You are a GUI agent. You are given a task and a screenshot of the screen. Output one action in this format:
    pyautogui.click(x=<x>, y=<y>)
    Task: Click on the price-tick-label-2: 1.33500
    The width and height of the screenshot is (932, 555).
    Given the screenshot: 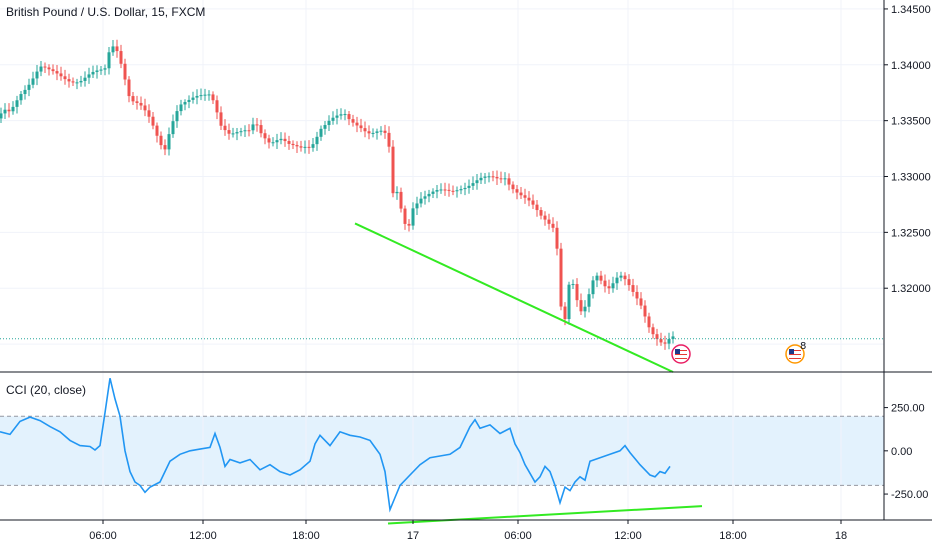 What is the action you would take?
    pyautogui.click(x=911, y=122)
    